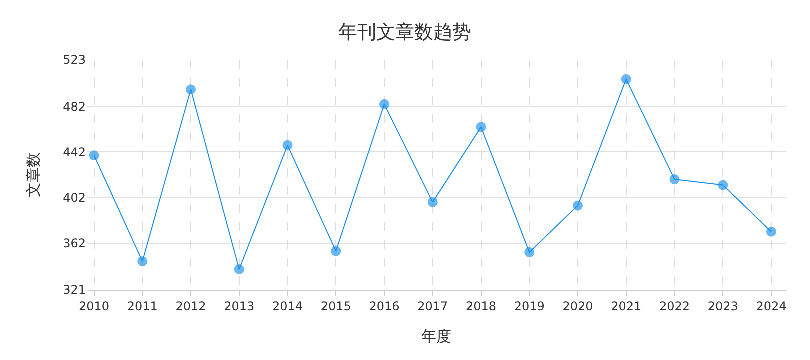  Describe the element at coordinates (239, 306) in the screenshot. I see `x-tick-label: 2013` at that location.